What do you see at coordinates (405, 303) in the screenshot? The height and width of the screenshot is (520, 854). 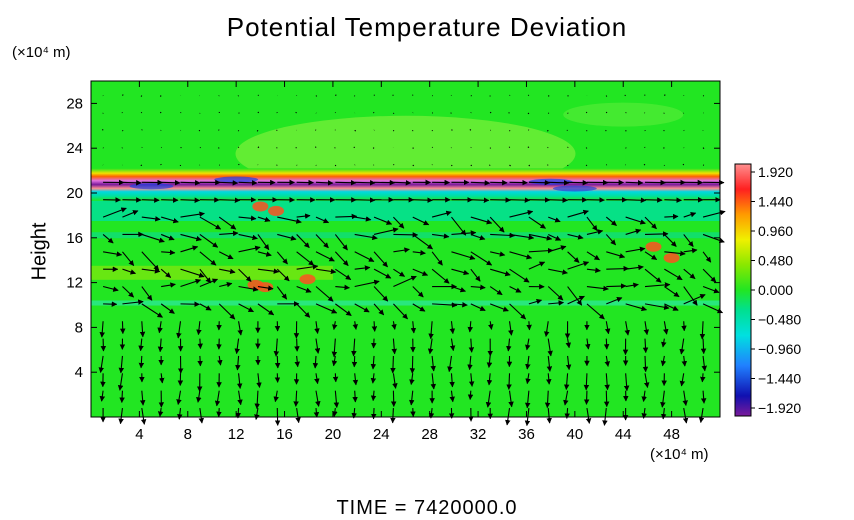 I see `field-lower-stripe` at bounding box center [405, 303].